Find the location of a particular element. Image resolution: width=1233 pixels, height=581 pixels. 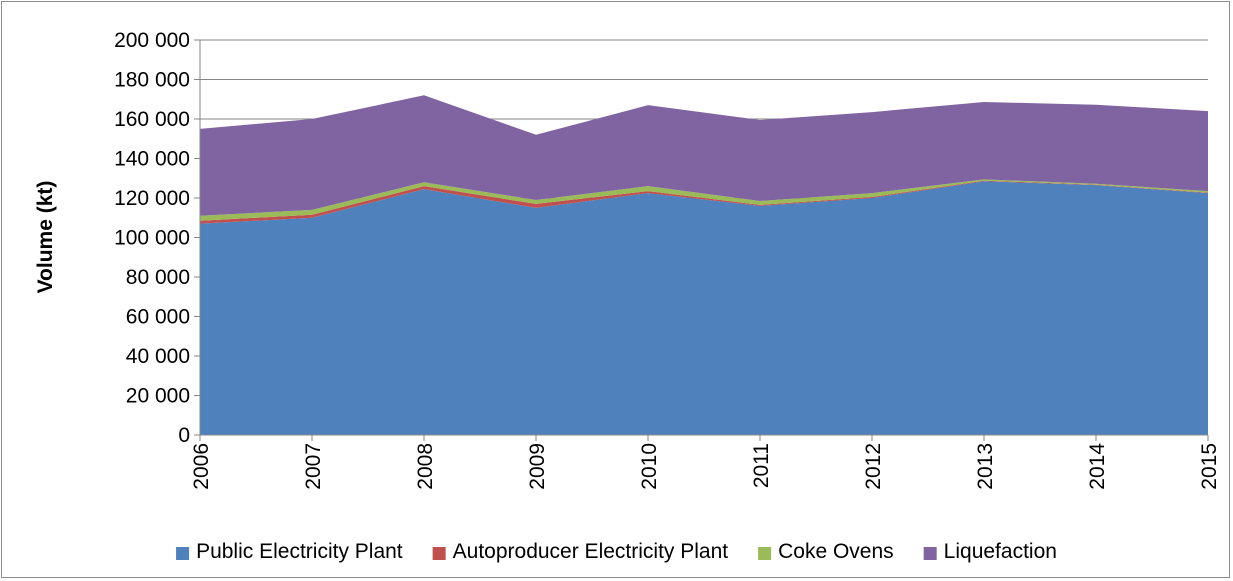

y-tick-label: 160 000 is located at coordinates (152, 119).